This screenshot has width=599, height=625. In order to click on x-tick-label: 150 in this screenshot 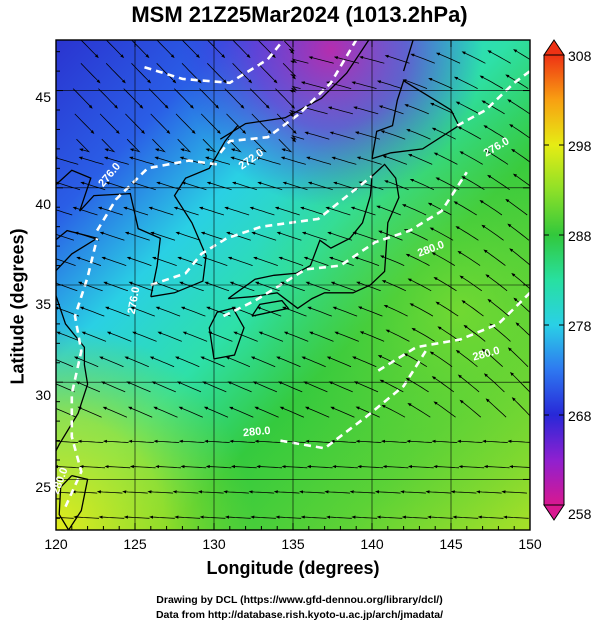, I will do `click(530, 544)`.